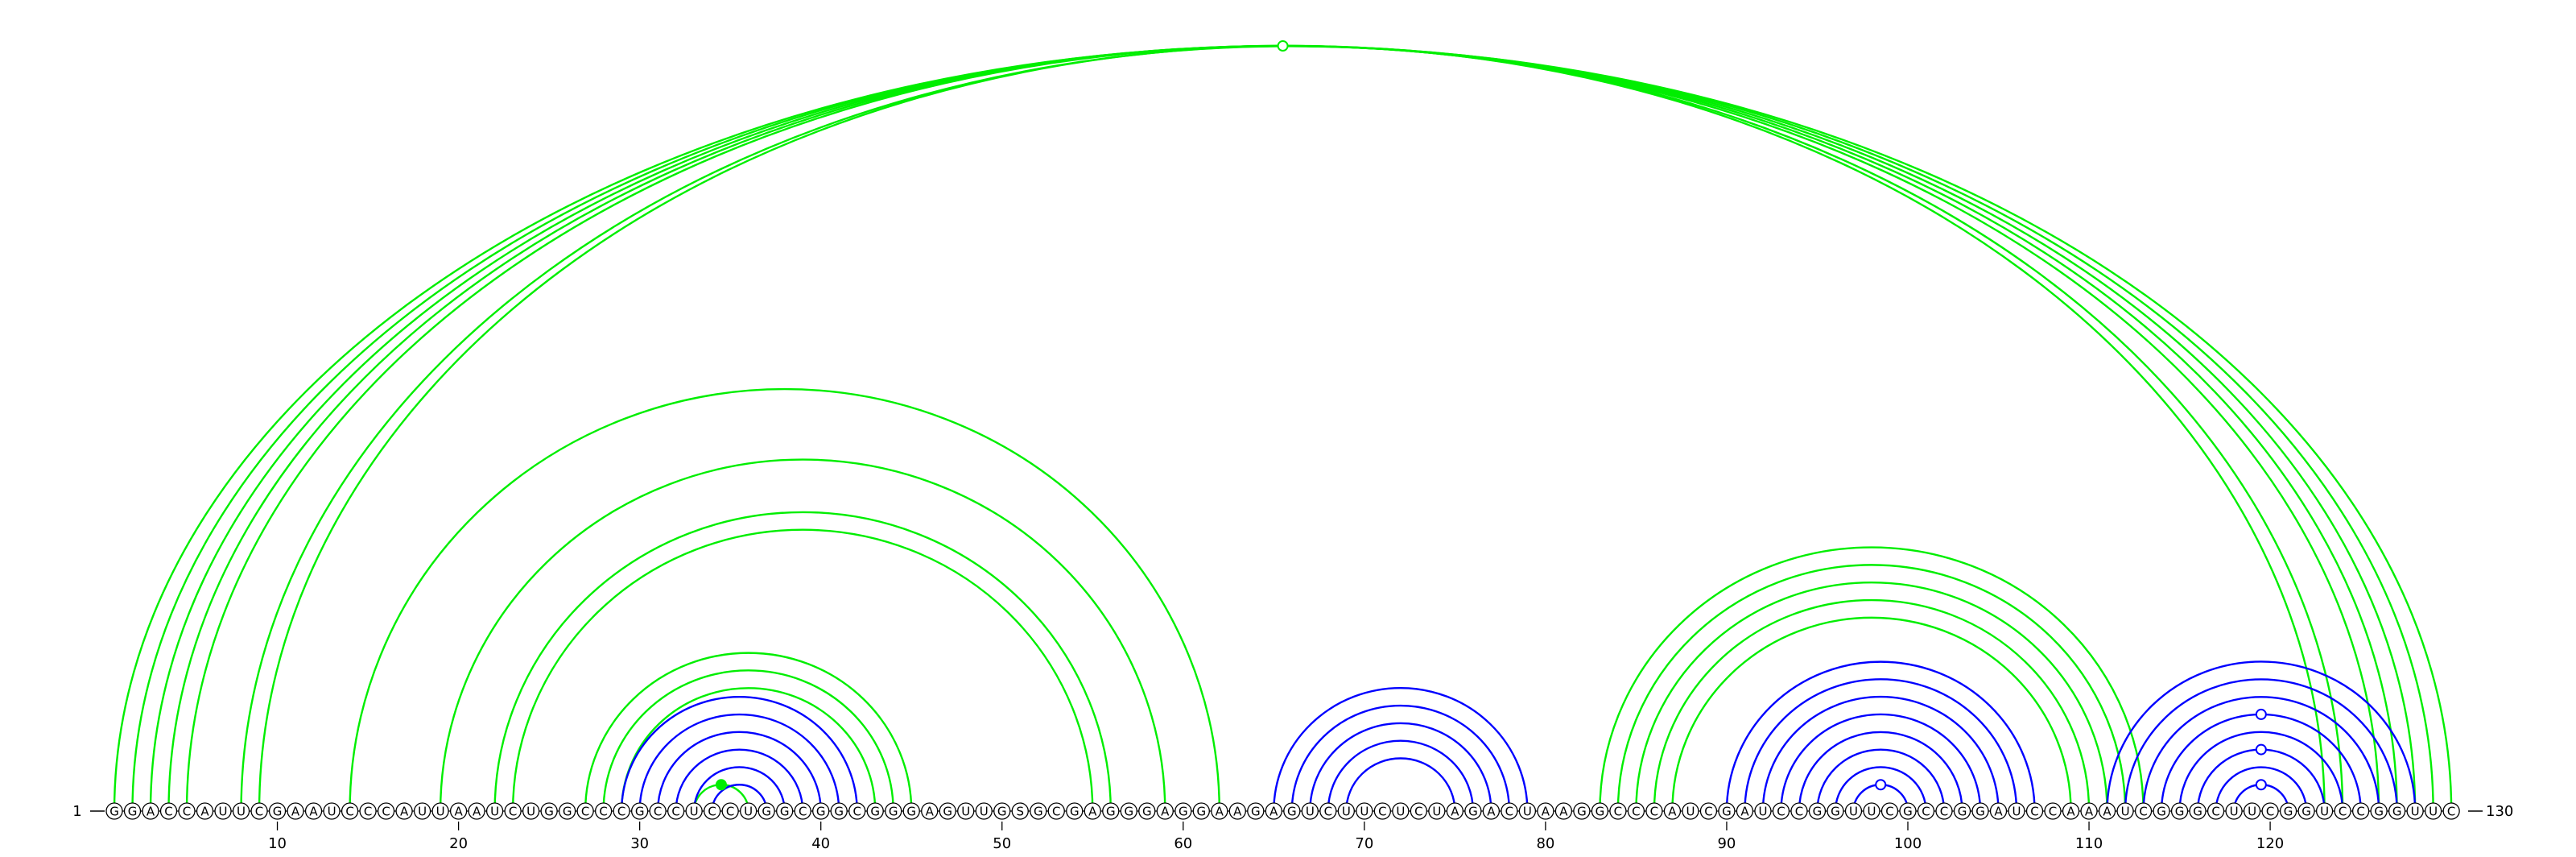 The image size is (2576, 857). What do you see at coordinates (76, 811) in the screenshot?
I see `sequence-start-label: 1` at bounding box center [76, 811].